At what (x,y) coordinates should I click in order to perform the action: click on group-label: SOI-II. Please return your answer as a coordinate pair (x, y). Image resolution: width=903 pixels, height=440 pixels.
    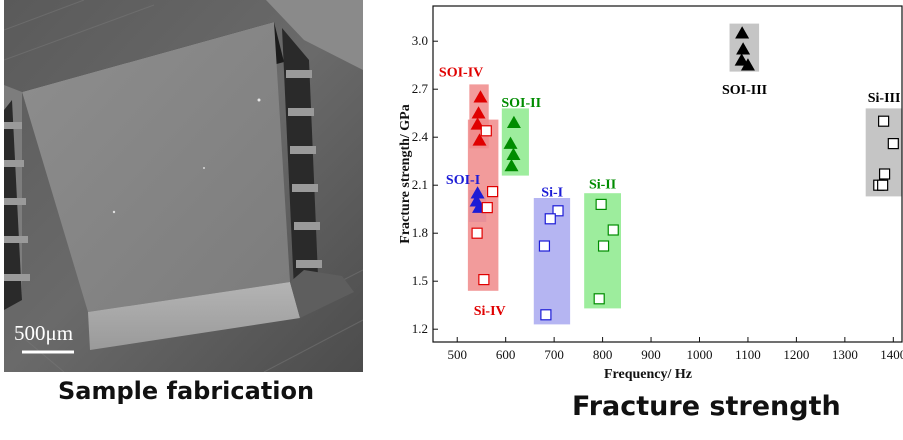
    Looking at the image, I should click on (521, 103).